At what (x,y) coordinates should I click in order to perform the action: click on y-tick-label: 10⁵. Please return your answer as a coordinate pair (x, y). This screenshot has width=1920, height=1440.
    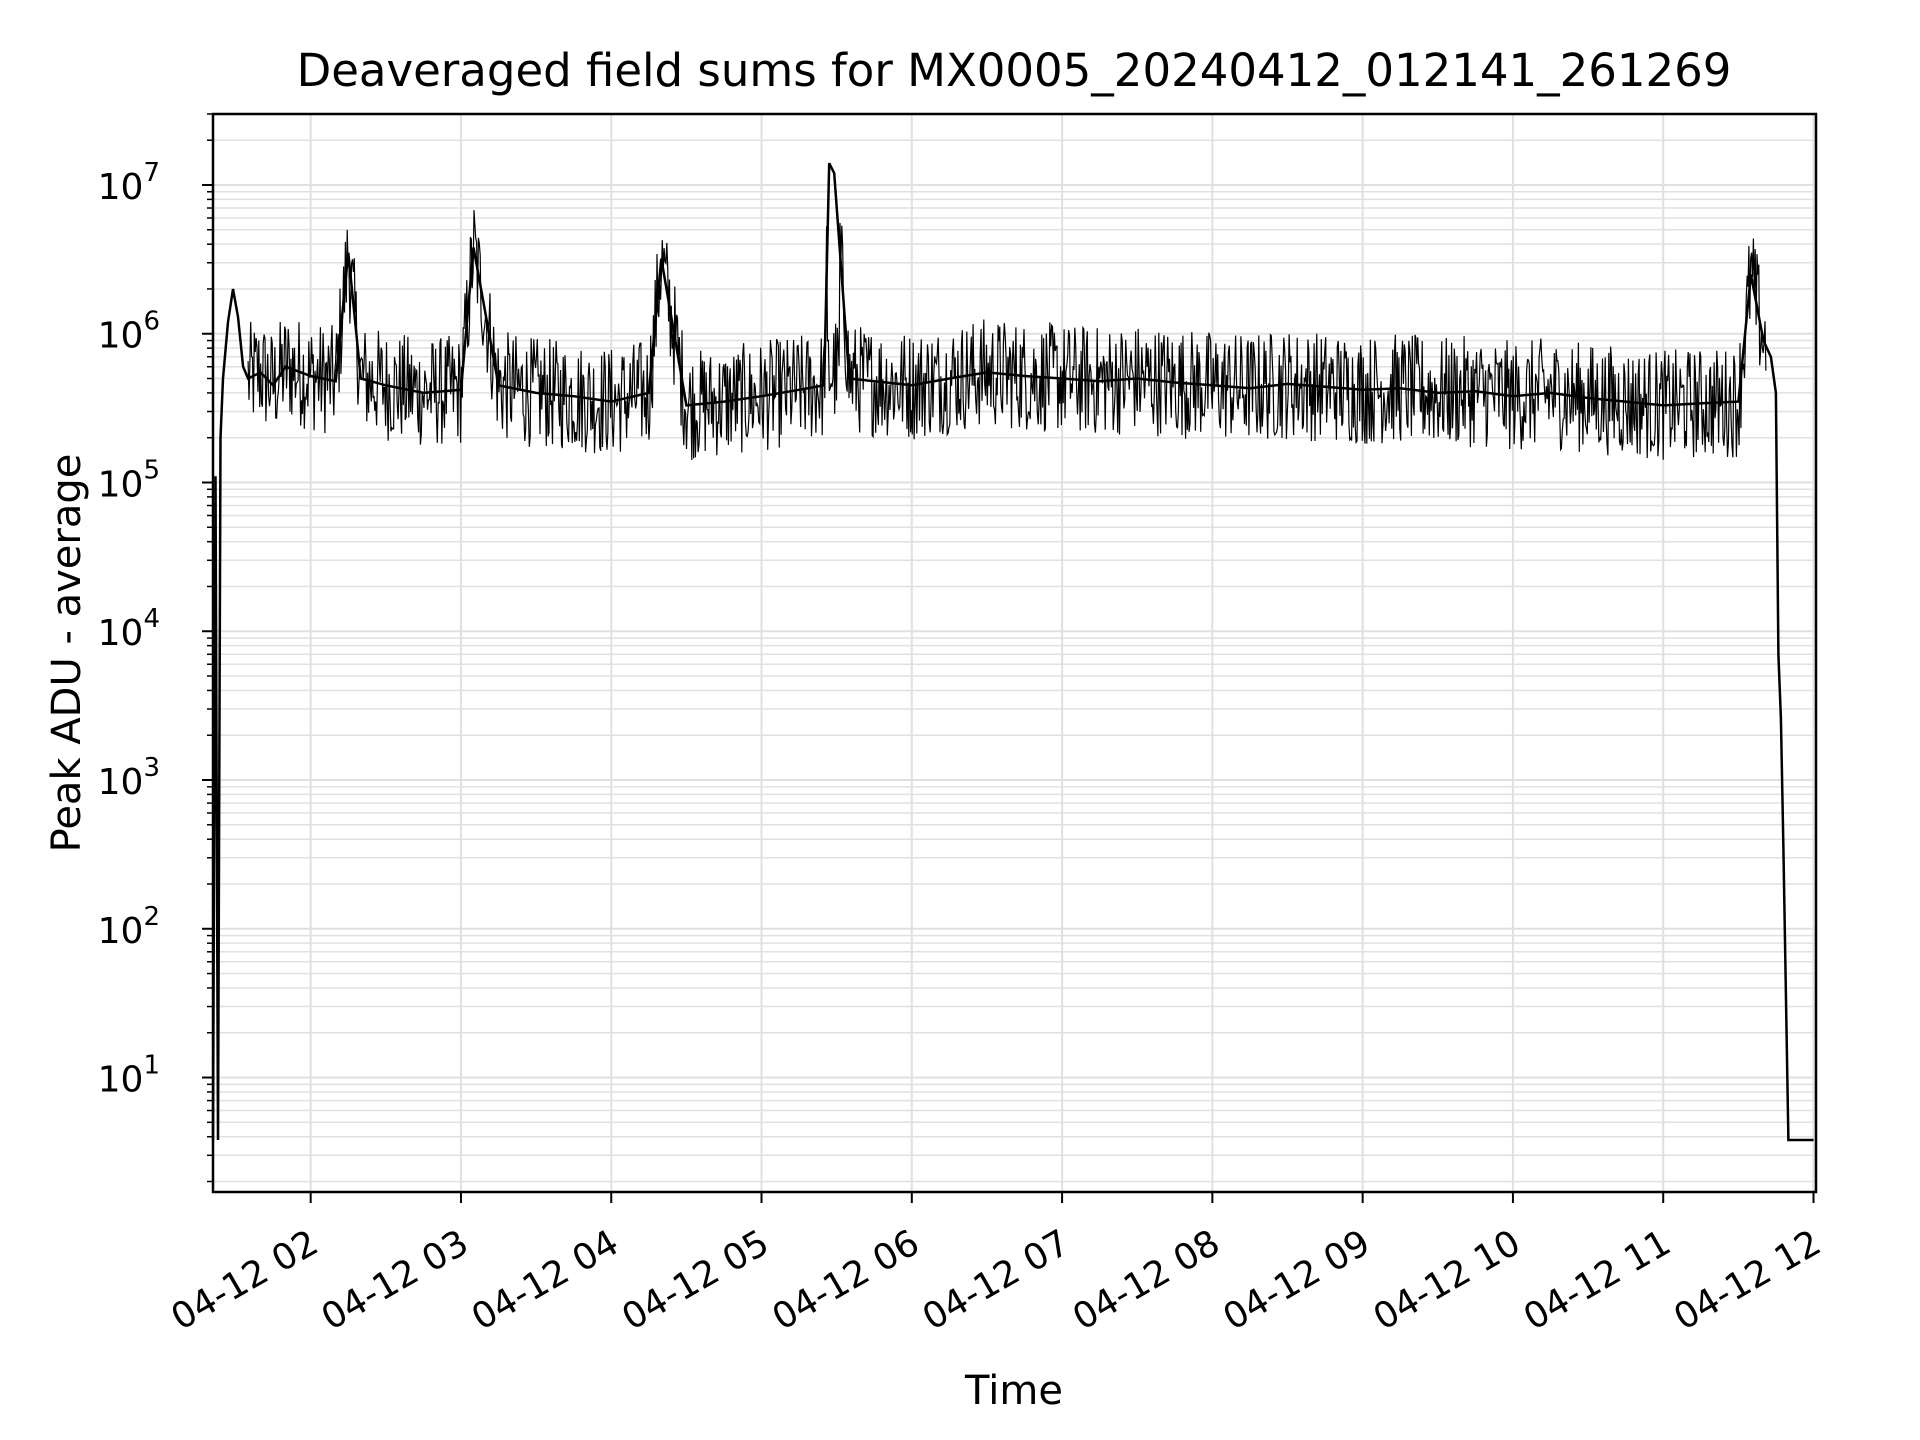
    Looking at the image, I should click on (129, 480).